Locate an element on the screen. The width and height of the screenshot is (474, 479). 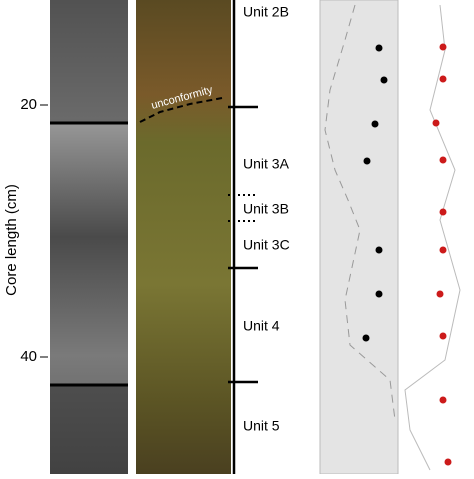
axis-label: Core length (cm) is located at coordinates (11, 240).